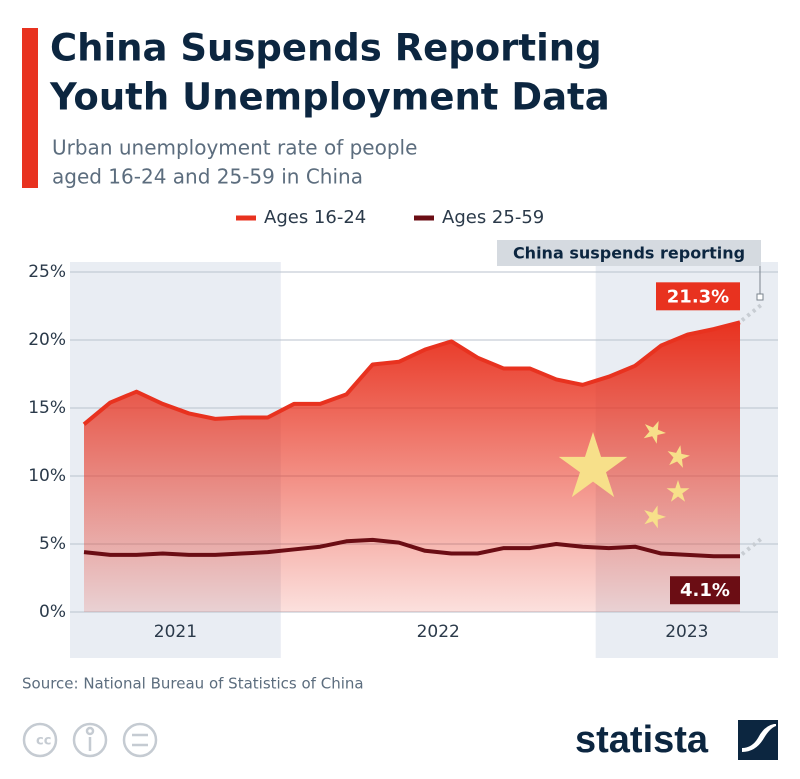 The height and width of the screenshot is (779, 800). Describe the element at coordinates (438, 632) in the screenshot. I see `x-tick-label: 2022` at that location.